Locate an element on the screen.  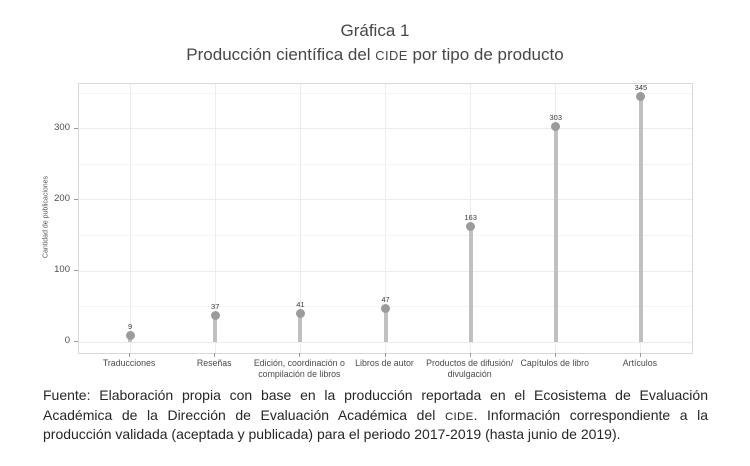
value-label: 163 is located at coordinates (470, 217).